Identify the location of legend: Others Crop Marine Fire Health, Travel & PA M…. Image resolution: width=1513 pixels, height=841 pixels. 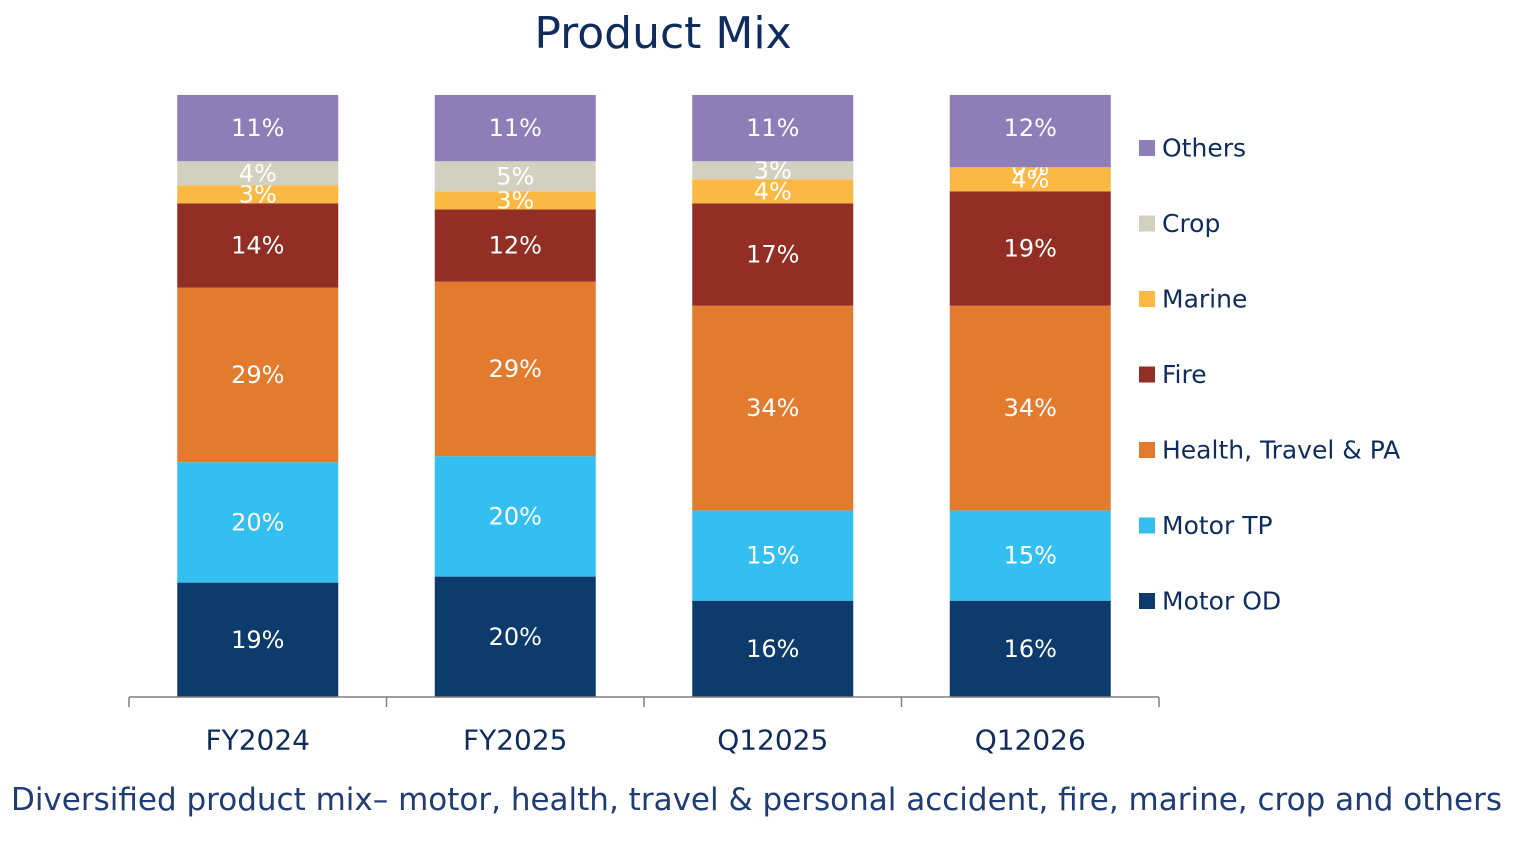
(1269, 375).